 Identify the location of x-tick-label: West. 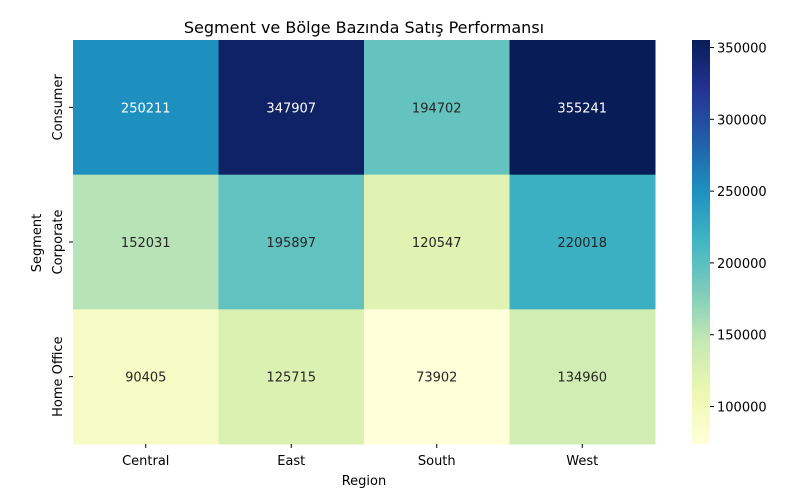
(582, 461).